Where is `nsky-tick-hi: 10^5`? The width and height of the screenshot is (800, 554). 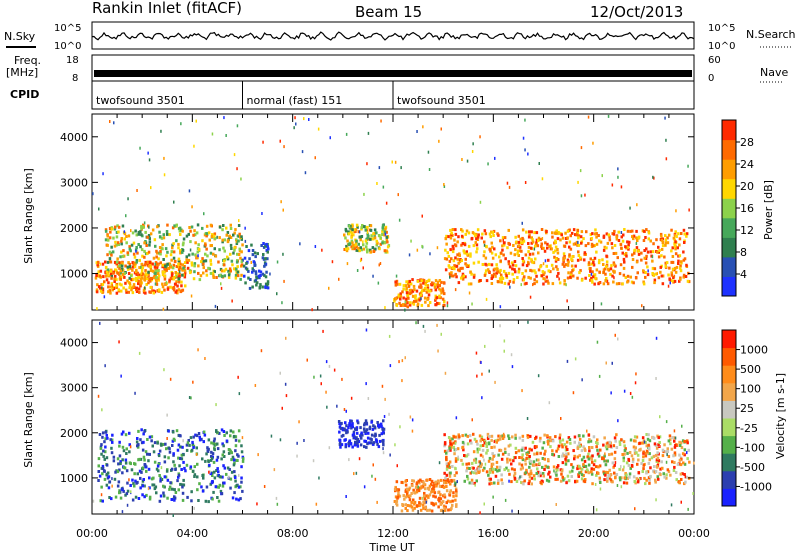
nsky-tick-hi: 10^5 is located at coordinates (67, 28).